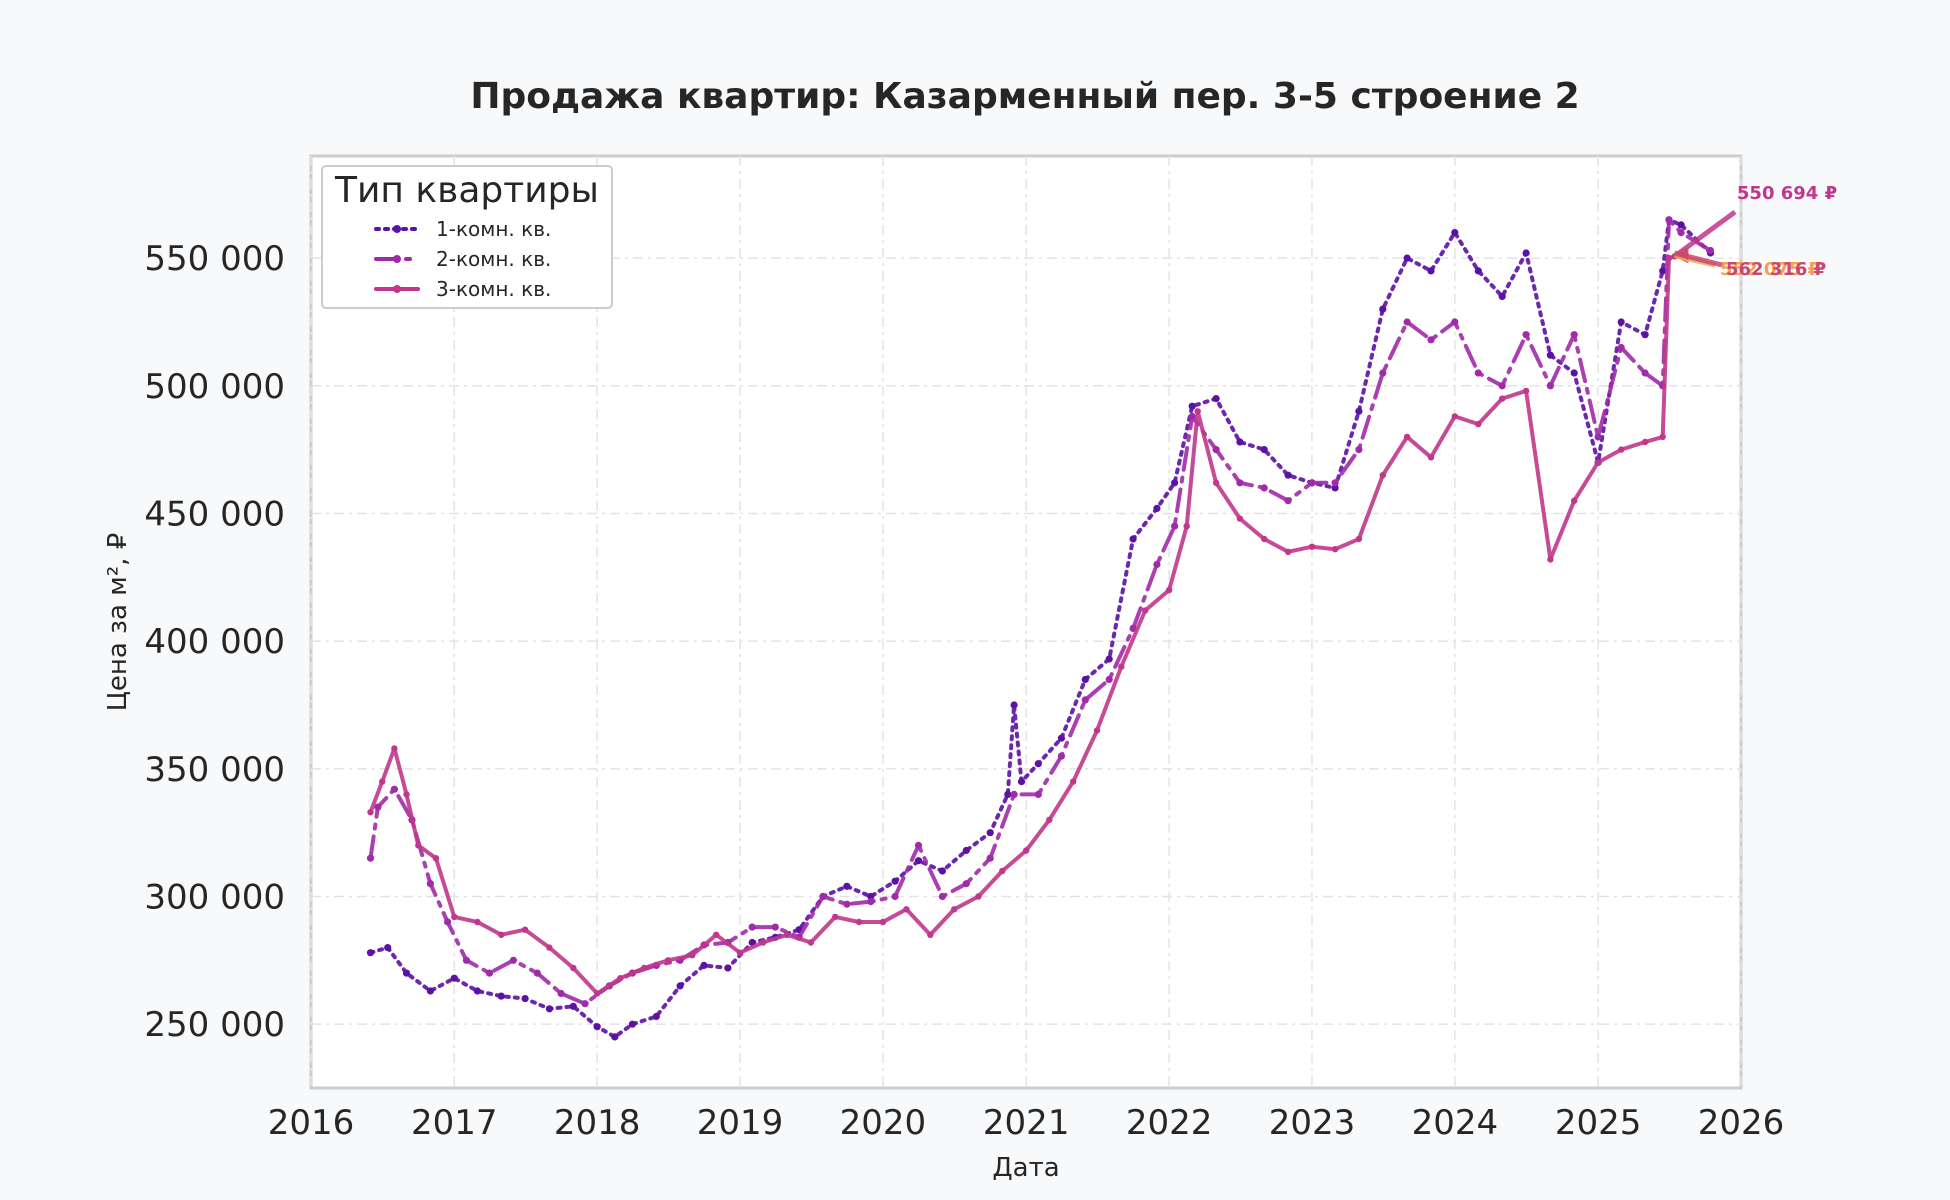  Describe the element at coordinates (883, 1123) in the screenshot. I see `x-tick-label: 2020` at that location.